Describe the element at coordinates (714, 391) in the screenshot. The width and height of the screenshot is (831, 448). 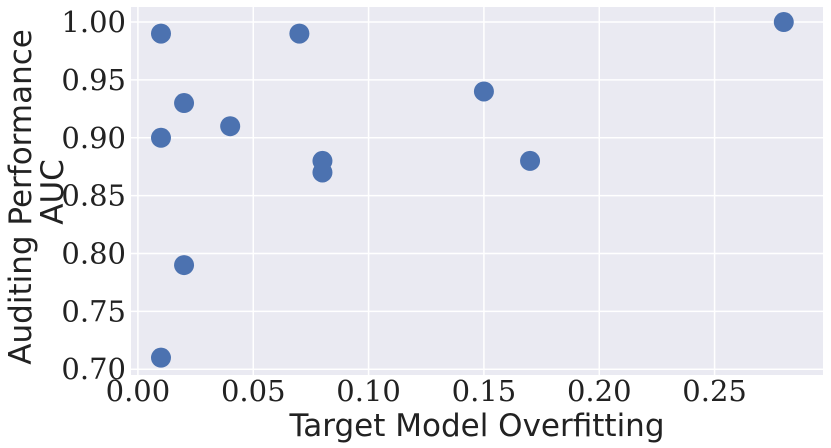
I see `x-tick-label: 0.25` at that location.